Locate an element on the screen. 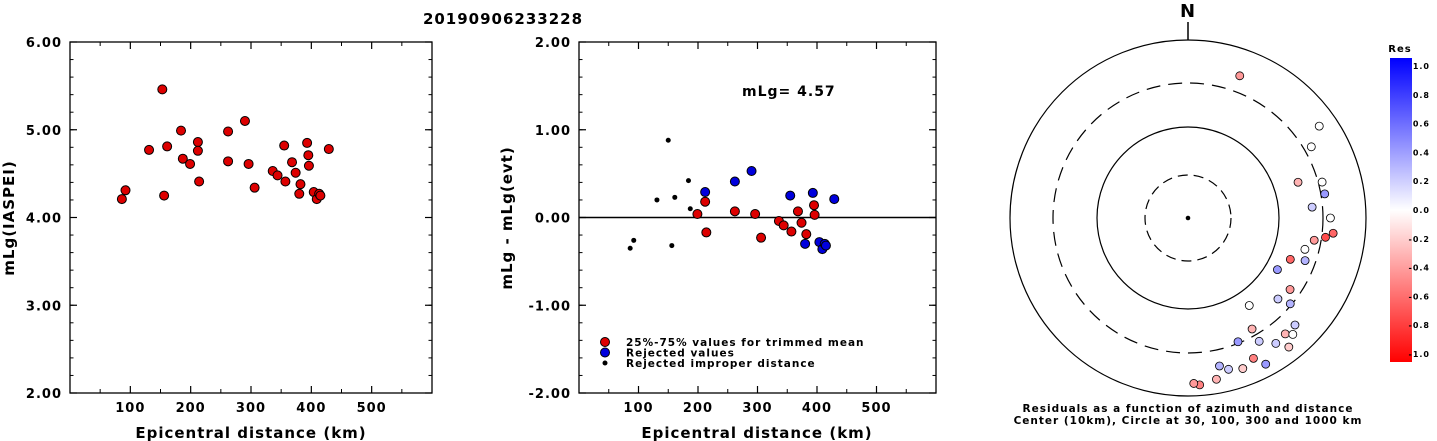 The image size is (1437, 441). colorbar-tick-label: 0.4 is located at coordinates (1421, 152).